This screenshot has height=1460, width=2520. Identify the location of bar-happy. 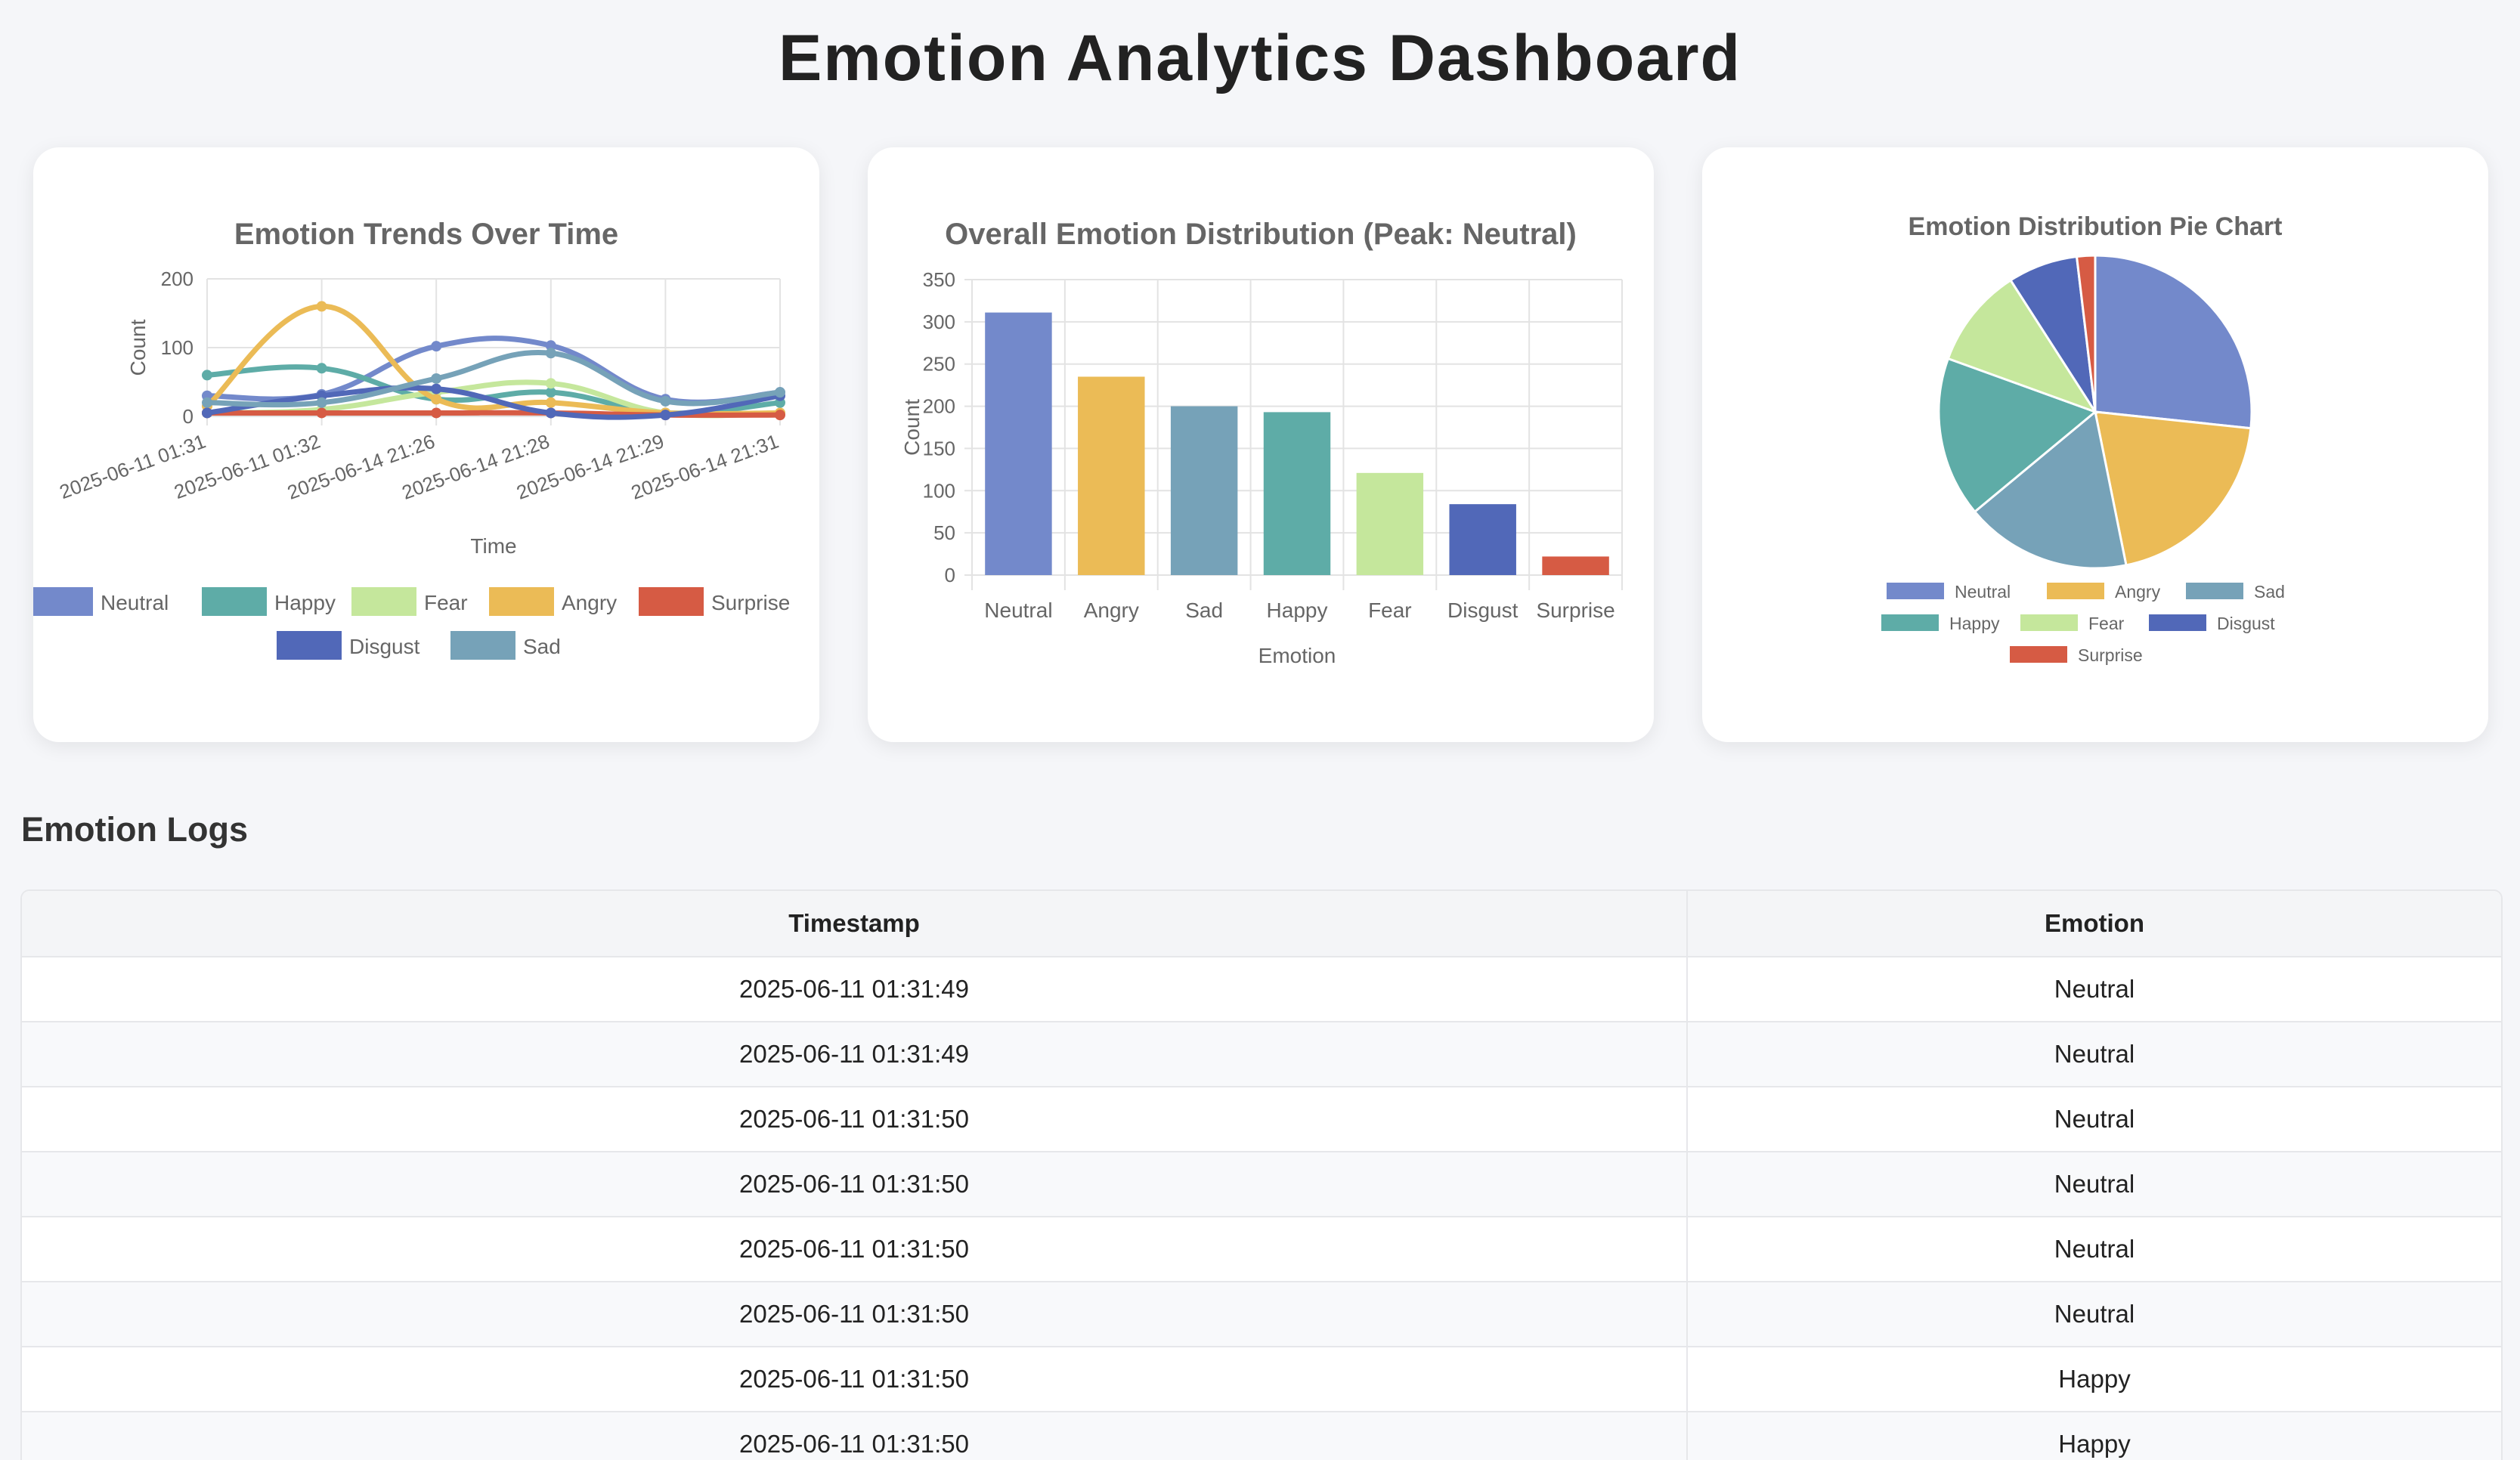
(1297, 493).